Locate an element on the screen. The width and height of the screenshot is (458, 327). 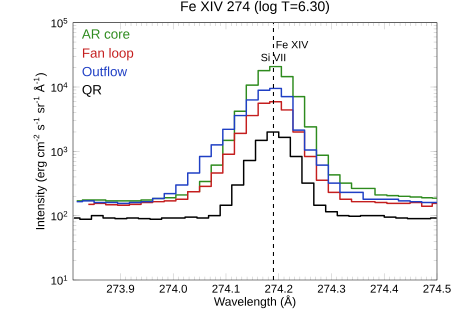
text: AR core is located at coordinates (106, 34).